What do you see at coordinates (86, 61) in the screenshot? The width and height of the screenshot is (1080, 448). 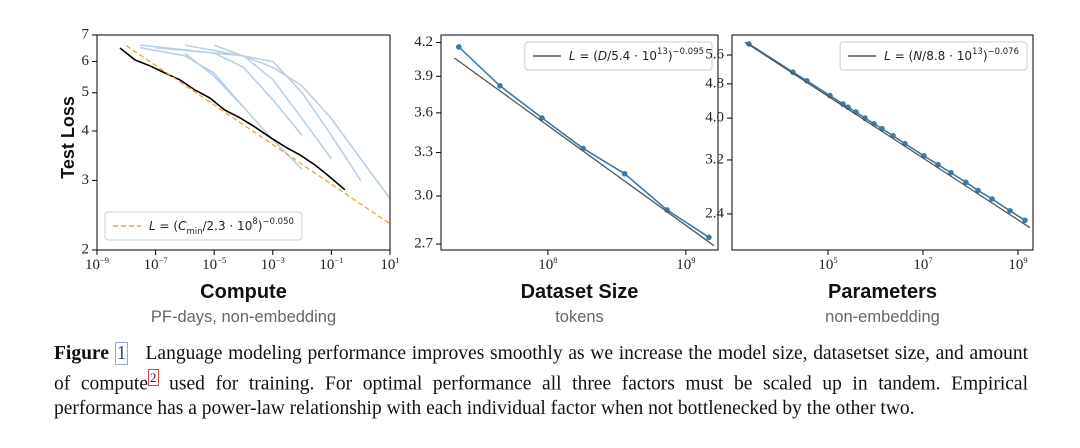 I see `y-tick-label: 6` at bounding box center [86, 61].